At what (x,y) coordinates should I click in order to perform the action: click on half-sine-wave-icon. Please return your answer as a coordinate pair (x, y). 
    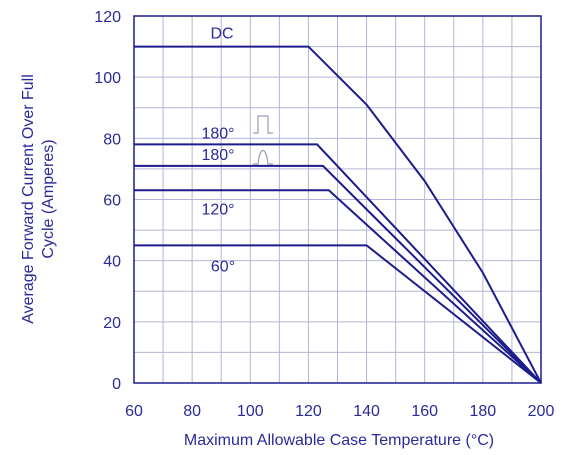
    Looking at the image, I should click on (263, 157).